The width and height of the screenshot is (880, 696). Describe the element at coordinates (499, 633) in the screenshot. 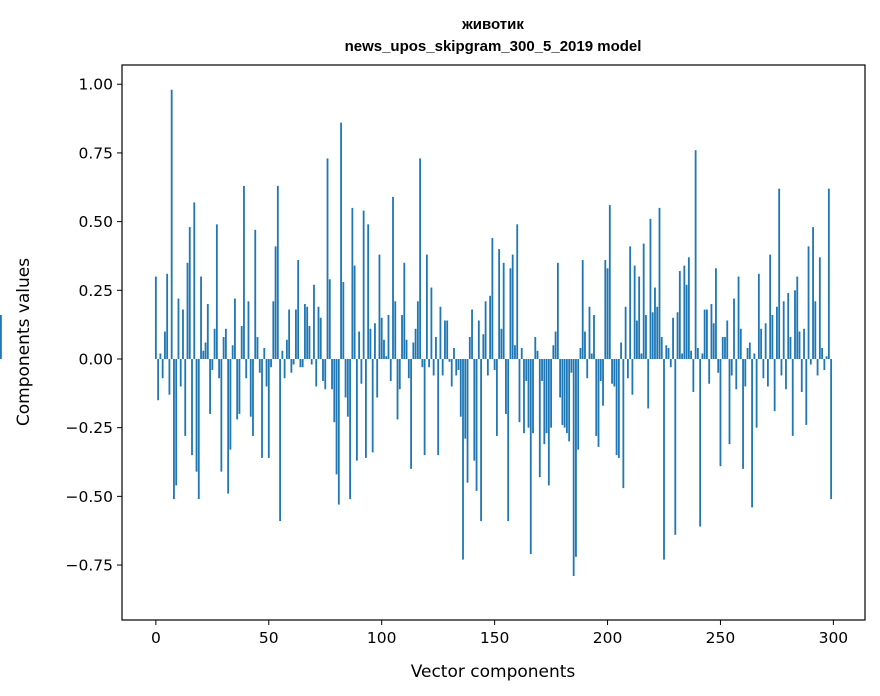

I see `x-axis-ticks: 0 50 100 150 200 250 300` at that location.